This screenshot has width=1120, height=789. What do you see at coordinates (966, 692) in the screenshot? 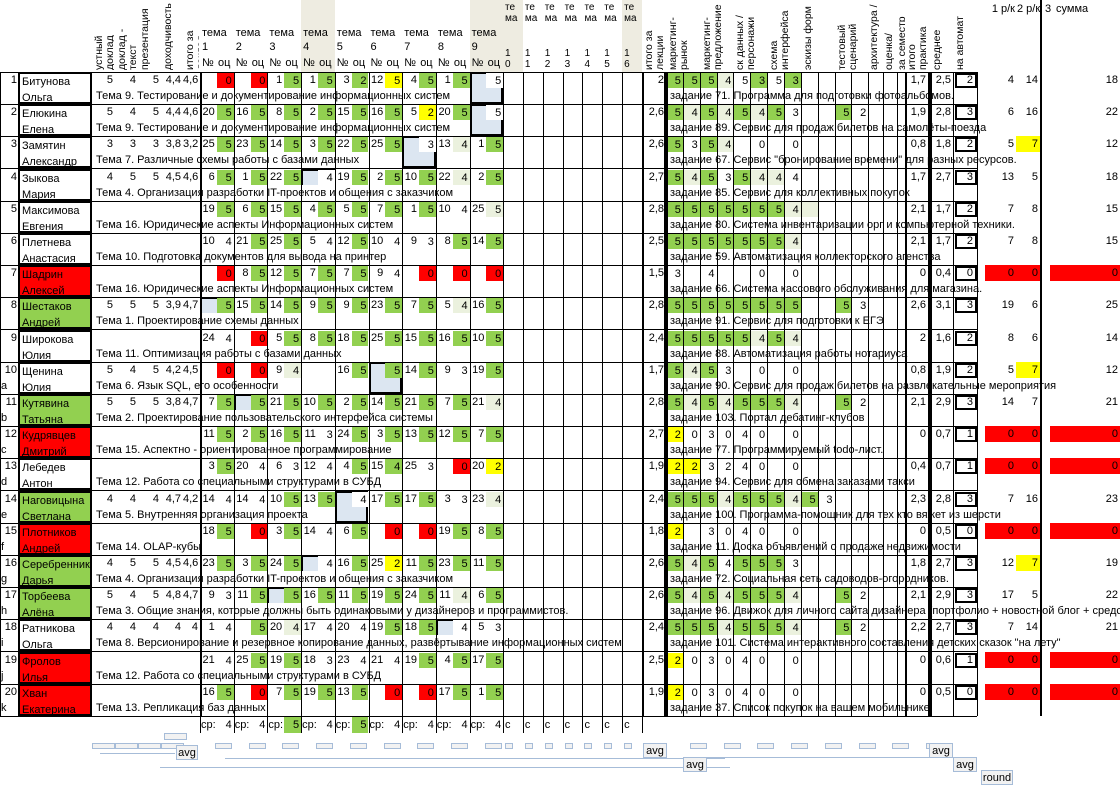
I see `auto-grade: 0` at bounding box center [966, 692].